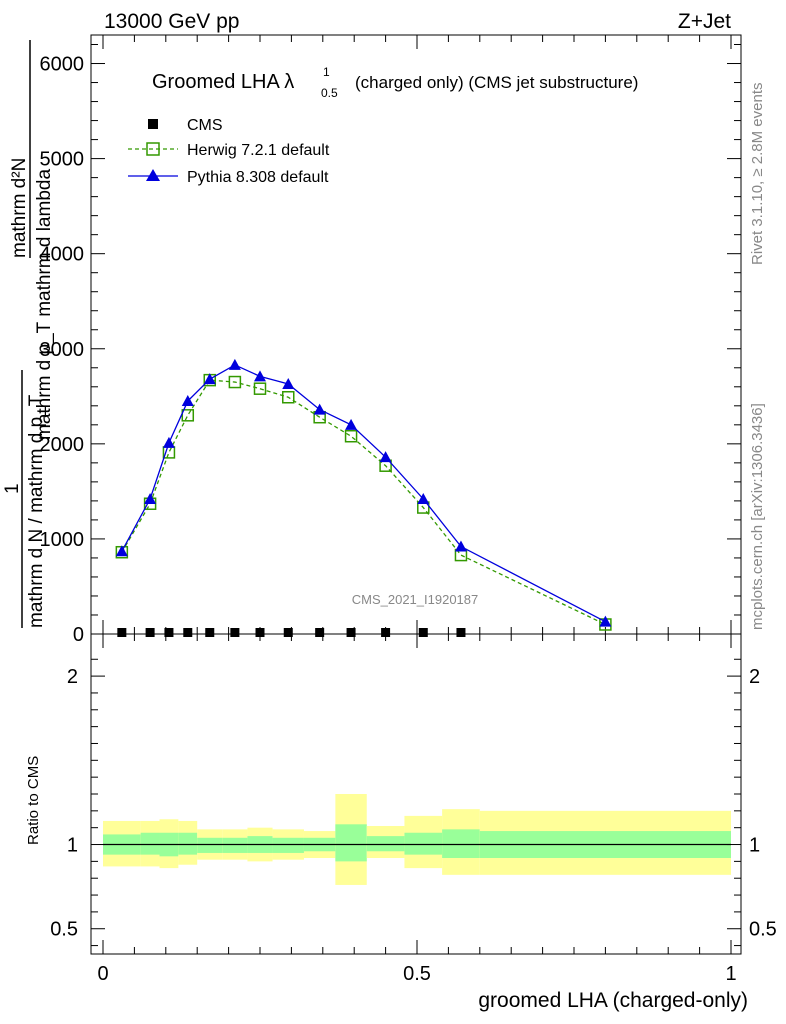 The width and height of the screenshot is (786, 1024). What do you see at coordinates (613, 1000) in the screenshot?
I see `x-axis-label: groomed LHA (charged-only)` at bounding box center [613, 1000].